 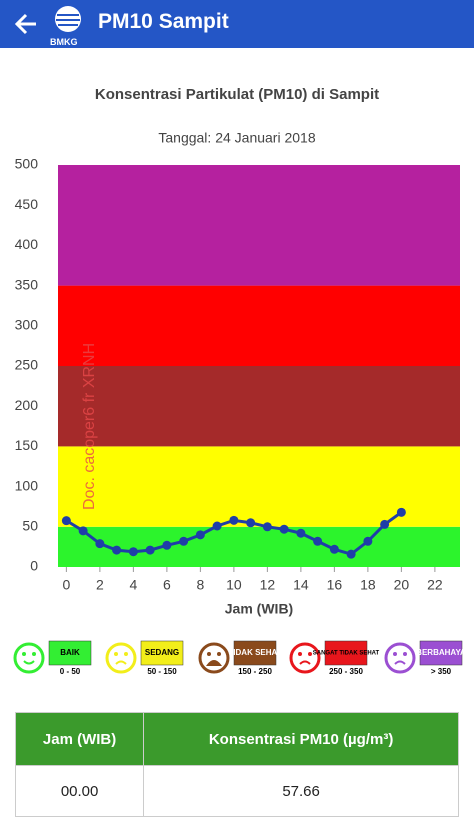 I want to click on legend-label: TIDAK SEHAT, so click(x=254, y=652).